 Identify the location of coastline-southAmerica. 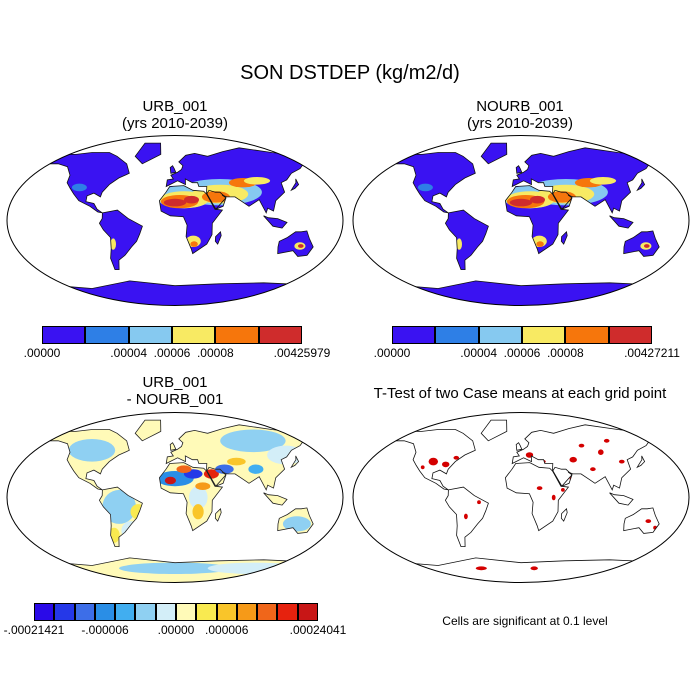
(120, 240).